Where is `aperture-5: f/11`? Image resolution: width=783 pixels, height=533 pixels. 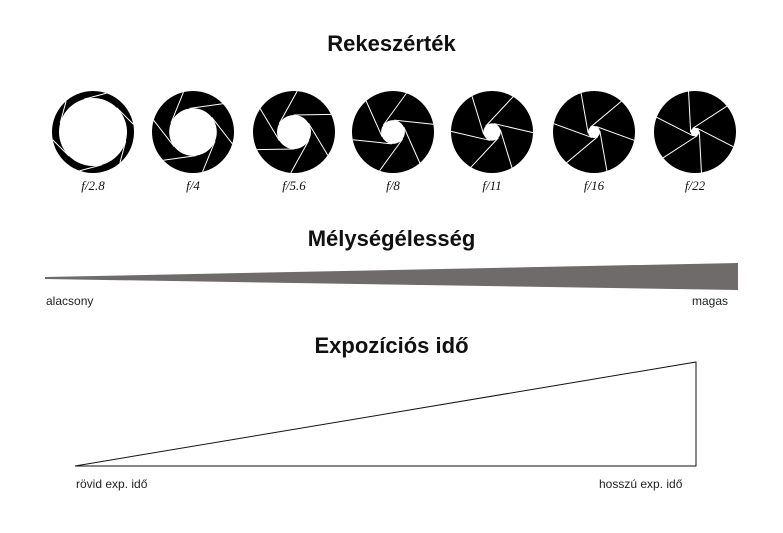
aperture-5: f/11 is located at coordinates (492, 141).